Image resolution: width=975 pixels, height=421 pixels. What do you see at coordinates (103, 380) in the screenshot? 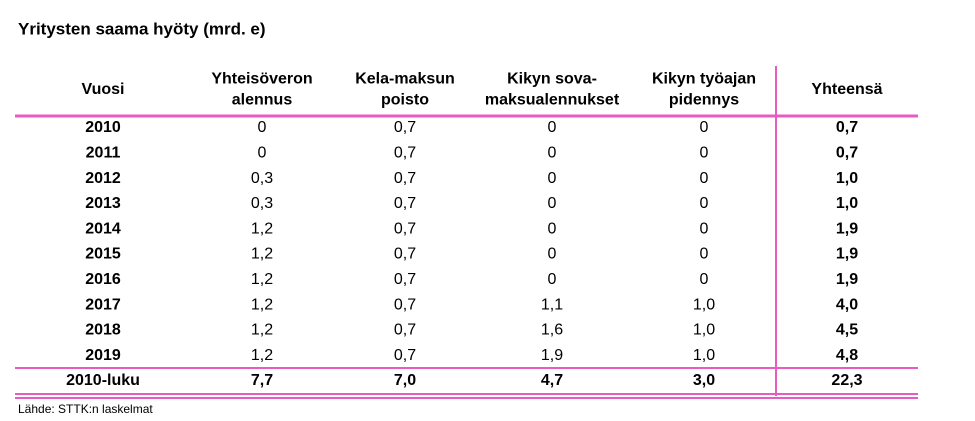
I see `total-cell: 2010-luku` at bounding box center [103, 380].